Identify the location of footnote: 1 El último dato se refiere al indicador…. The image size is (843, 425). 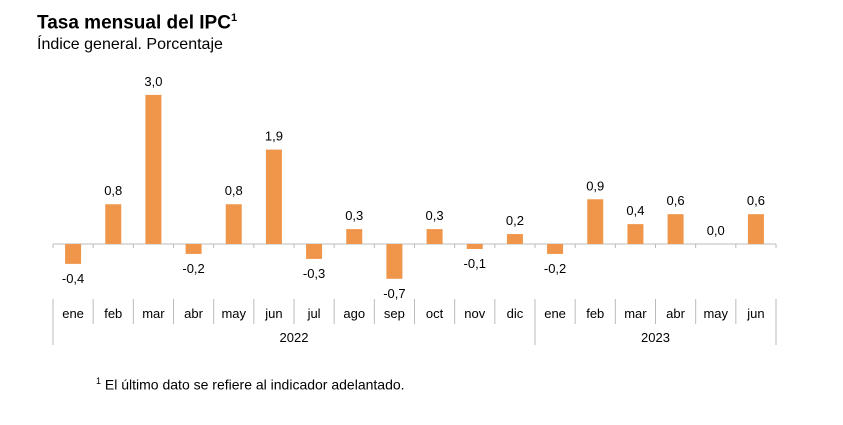
(250, 384).